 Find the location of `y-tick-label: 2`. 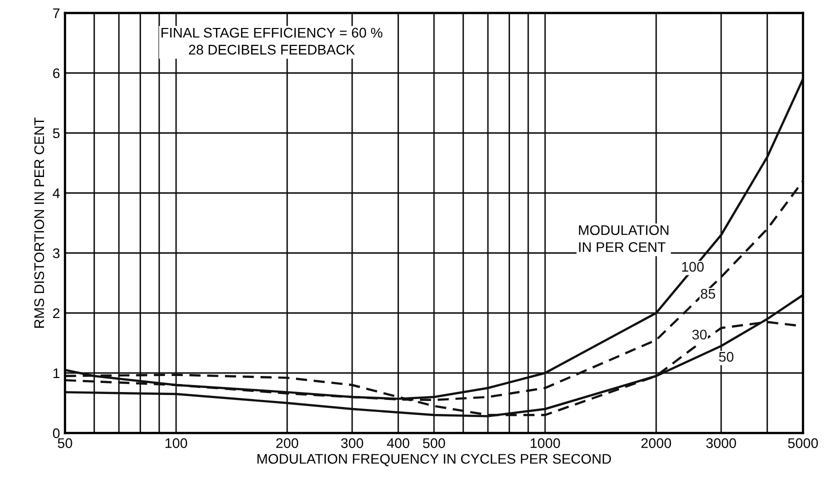

y-tick-label: 2 is located at coordinates (56, 313).